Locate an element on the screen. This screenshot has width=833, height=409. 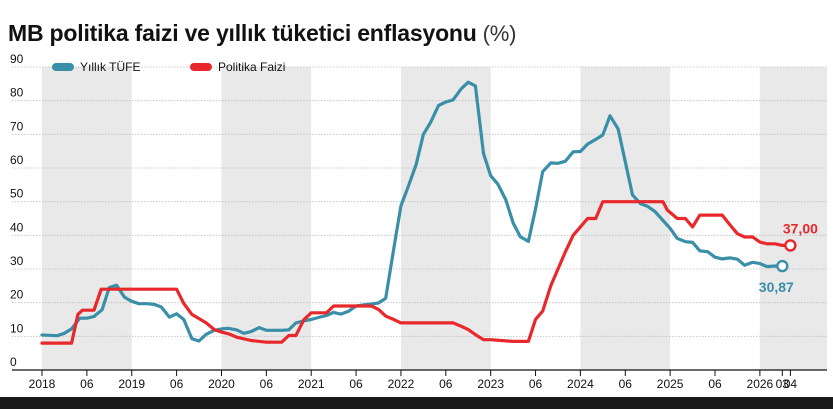
x-tick-label: 2020 is located at coordinates (221, 384).